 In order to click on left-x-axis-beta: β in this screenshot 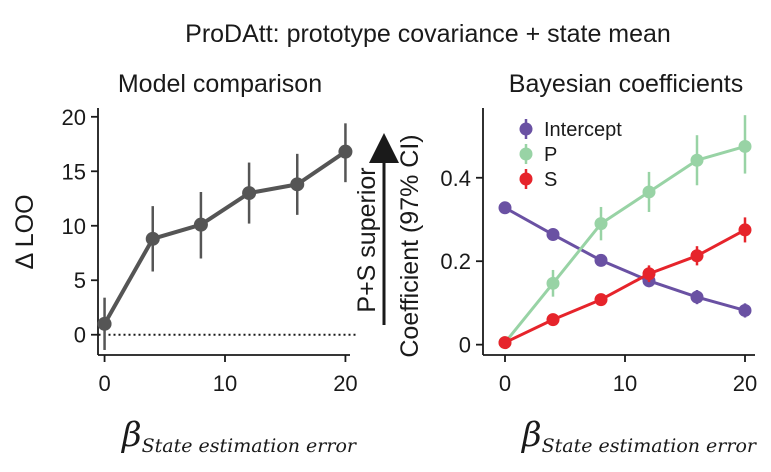, I will do `click(131, 435)`.